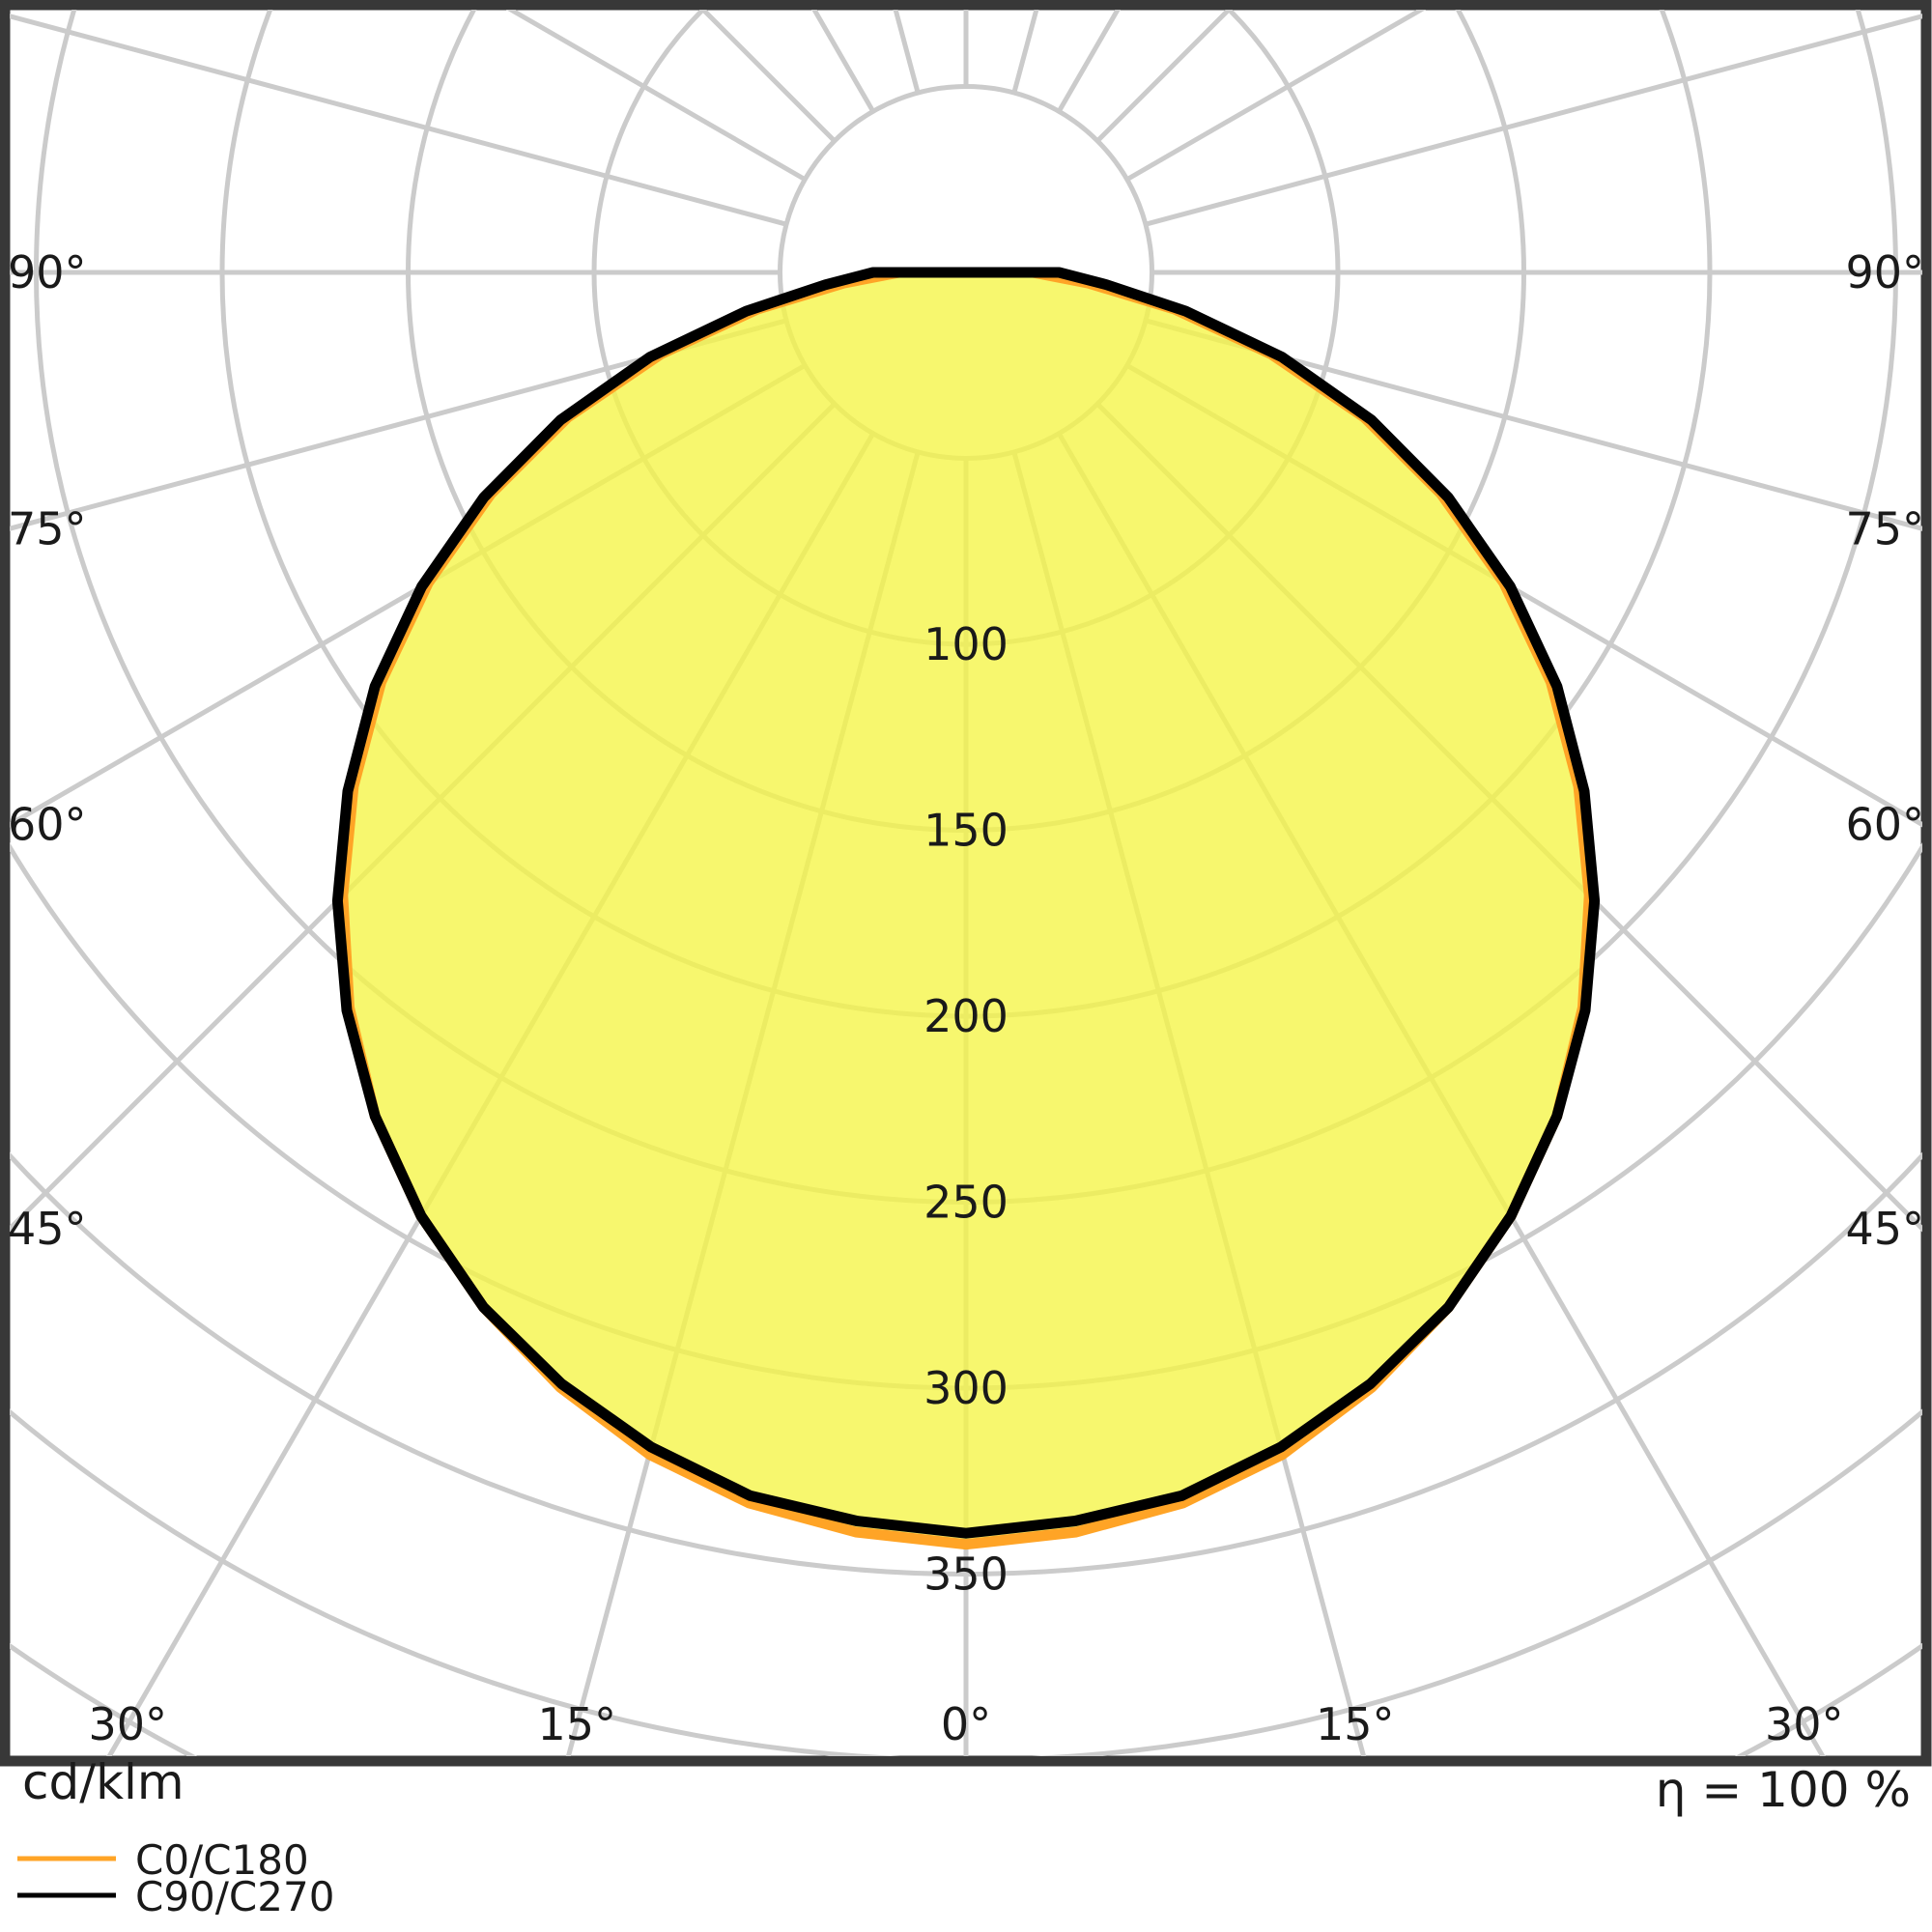 Image resolution: width=1932 pixels, height=1932 pixels. I want to click on angle-tick-label-right: 60°, so click(1884, 825).